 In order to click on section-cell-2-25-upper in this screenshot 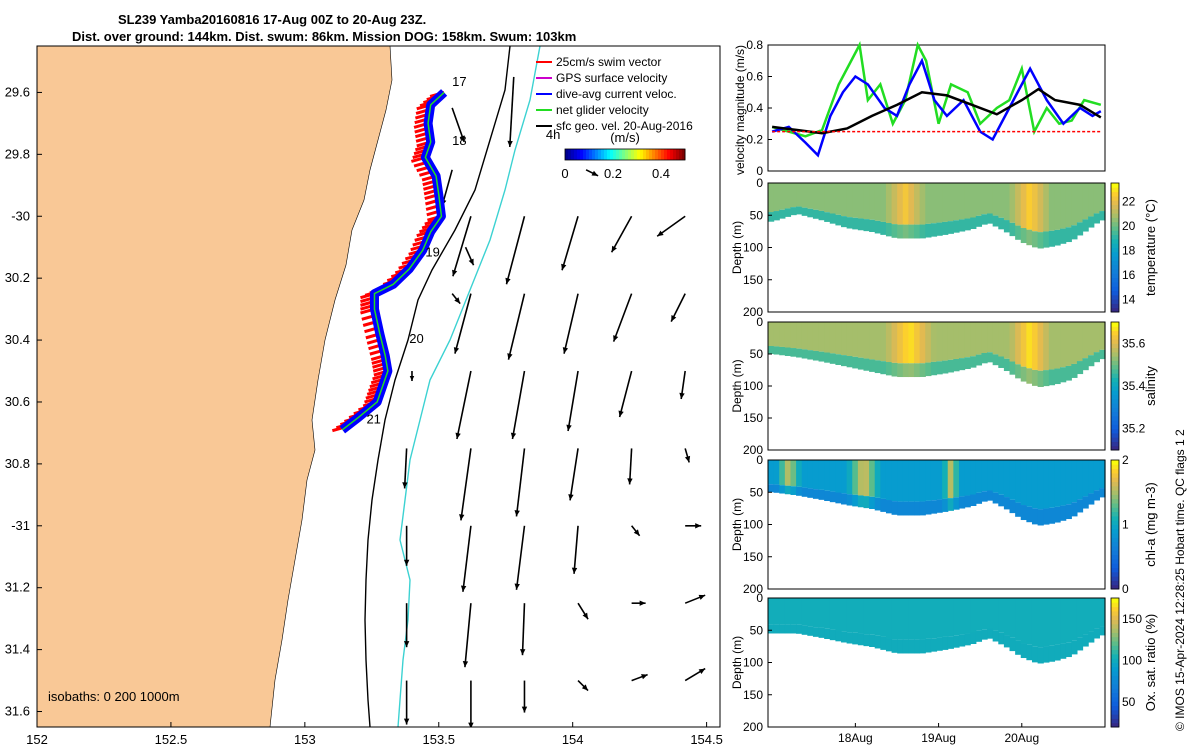, I will do `click(911, 481)`.